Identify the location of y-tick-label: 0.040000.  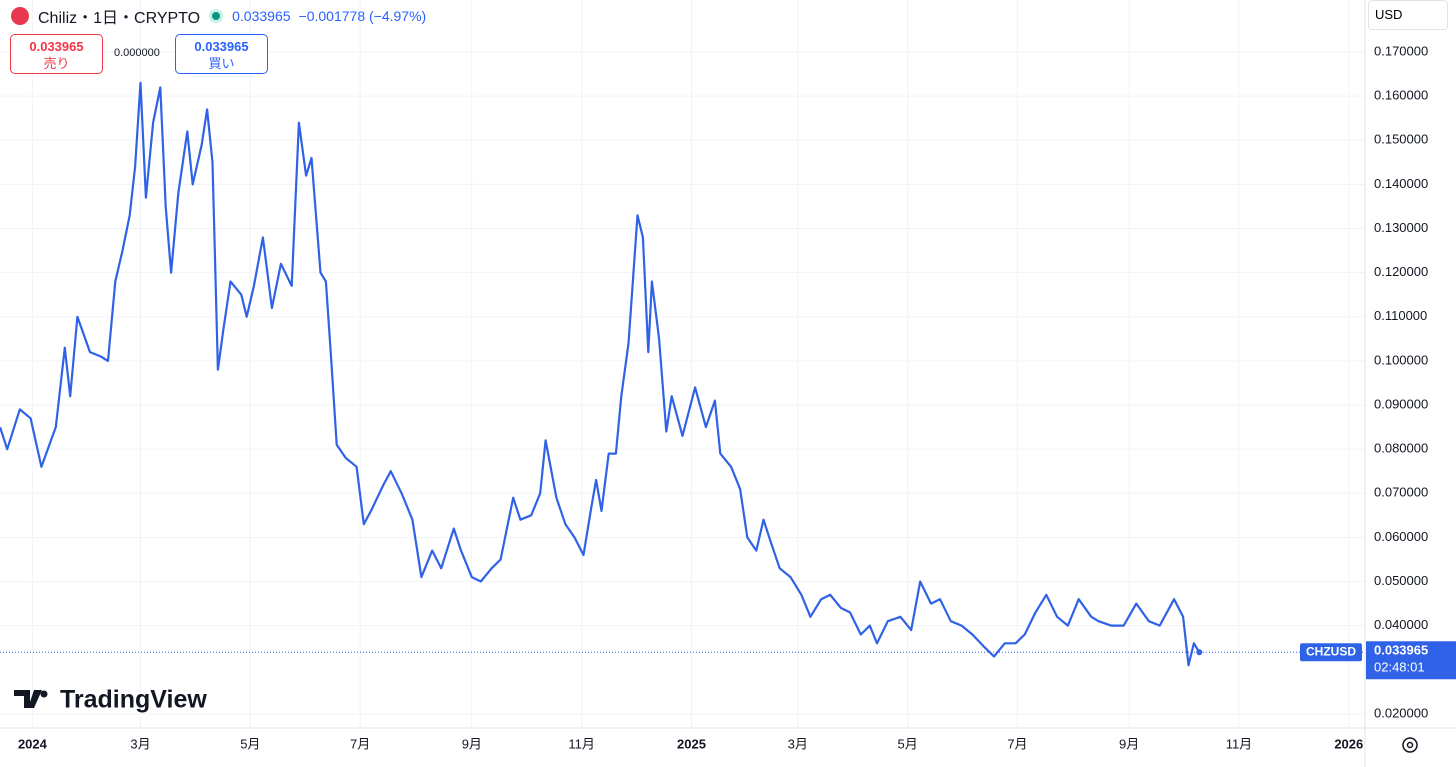
(1401, 624).